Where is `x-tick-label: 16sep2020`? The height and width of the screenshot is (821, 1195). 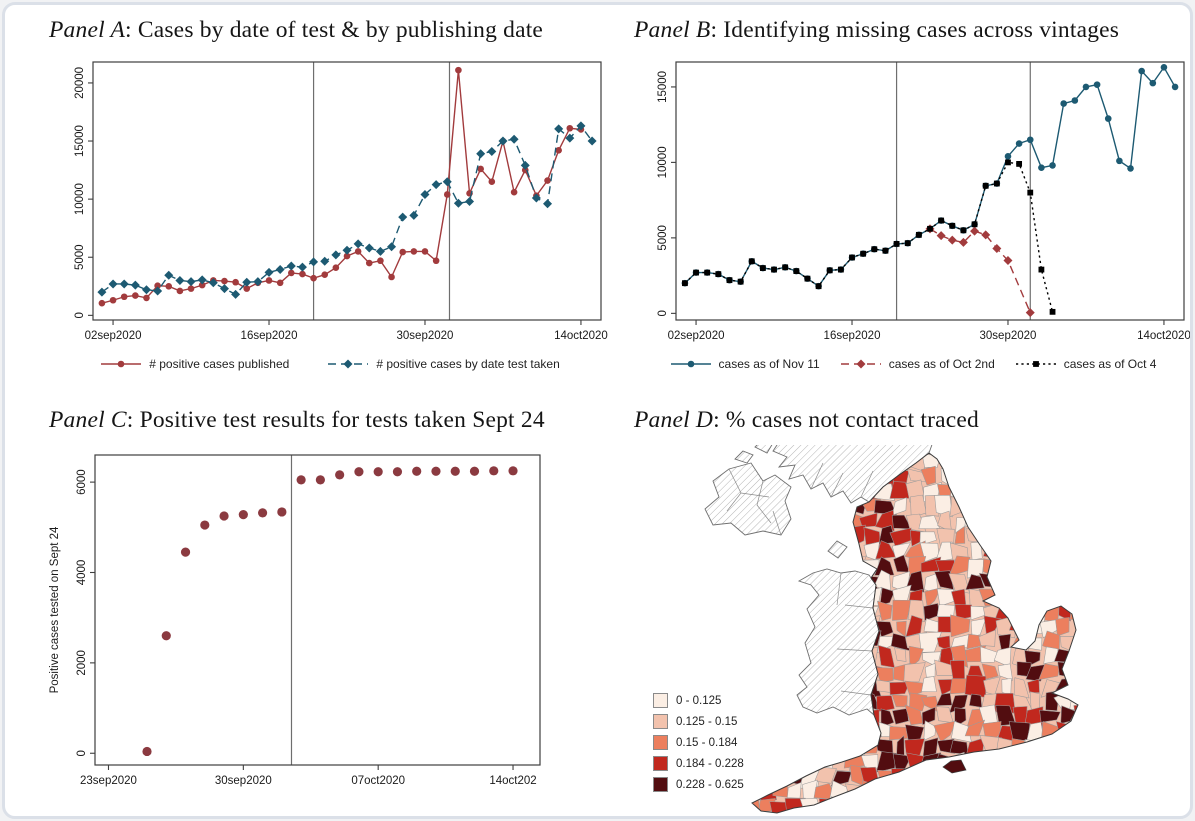
x-tick-label: 16sep2020 is located at coordinates (269, 336).